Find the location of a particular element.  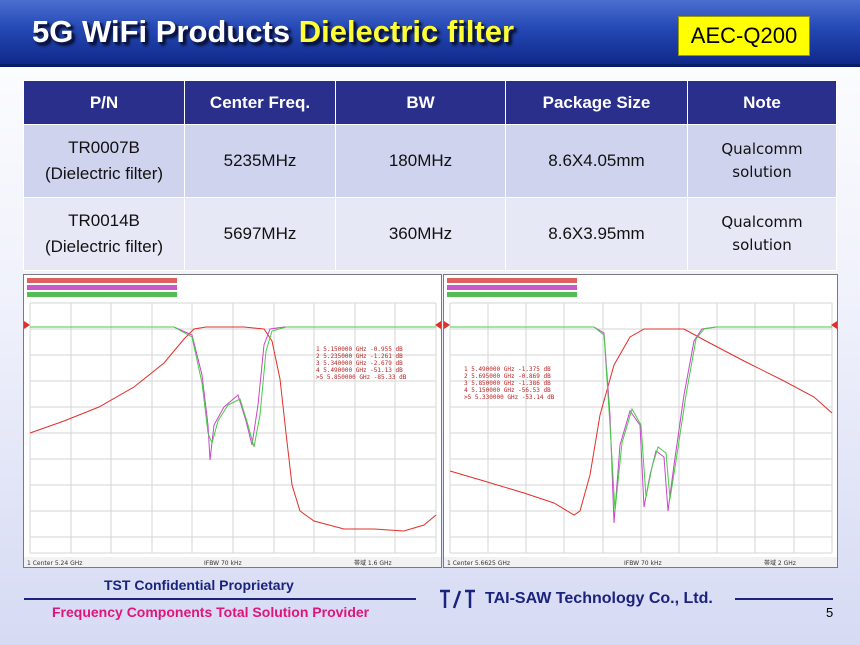

marker-line: 3 5.340000 GHz -2.679 dB is located at coordinates (359, 363).